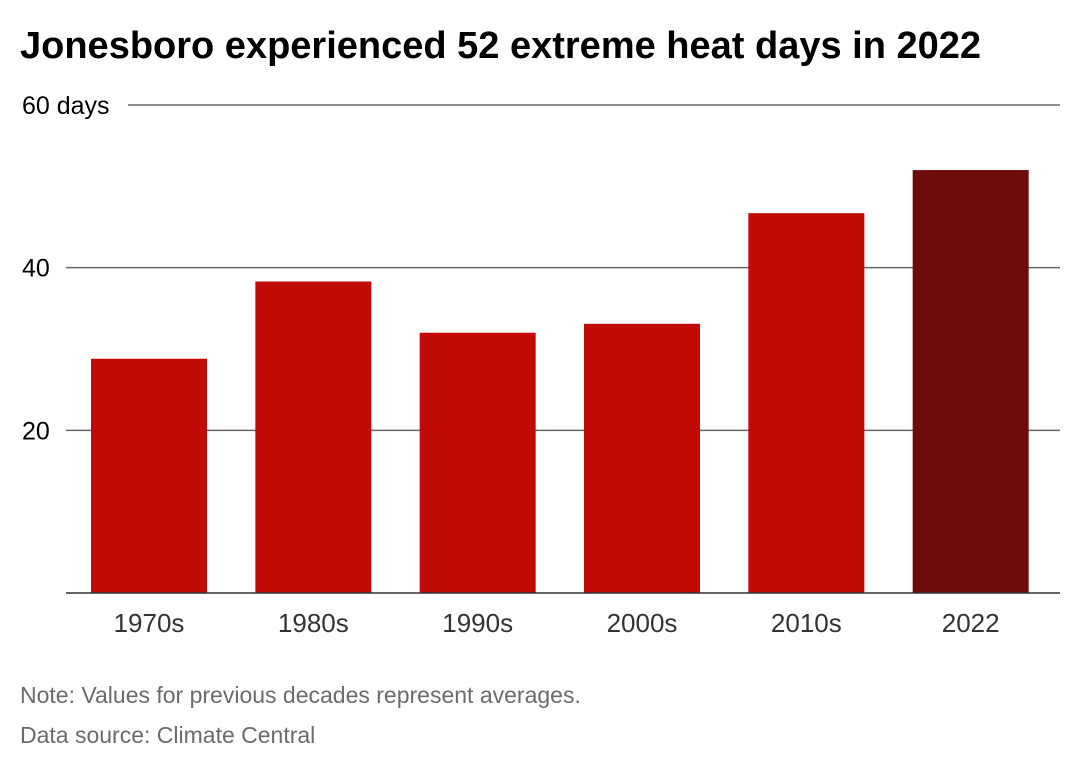 The width and height of the screenshot is (1080, 770). What do you see at coordinates (66, 268) in the screenshot?
I see `y-axis-tick-labels: 20 40 60 days` at bounding box center [66, 268].